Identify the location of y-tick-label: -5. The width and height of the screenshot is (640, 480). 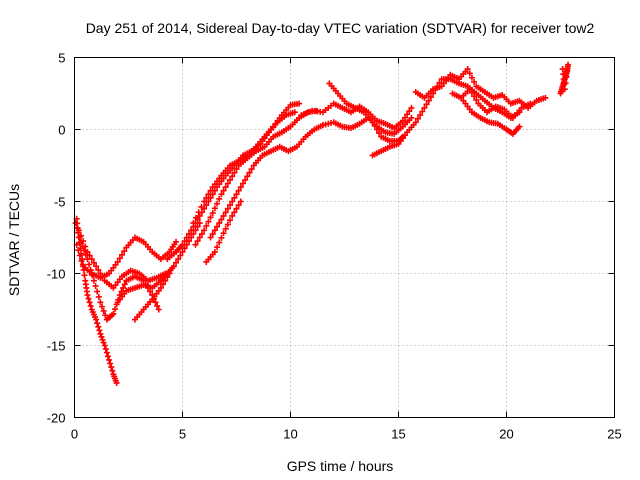
(60, 202).